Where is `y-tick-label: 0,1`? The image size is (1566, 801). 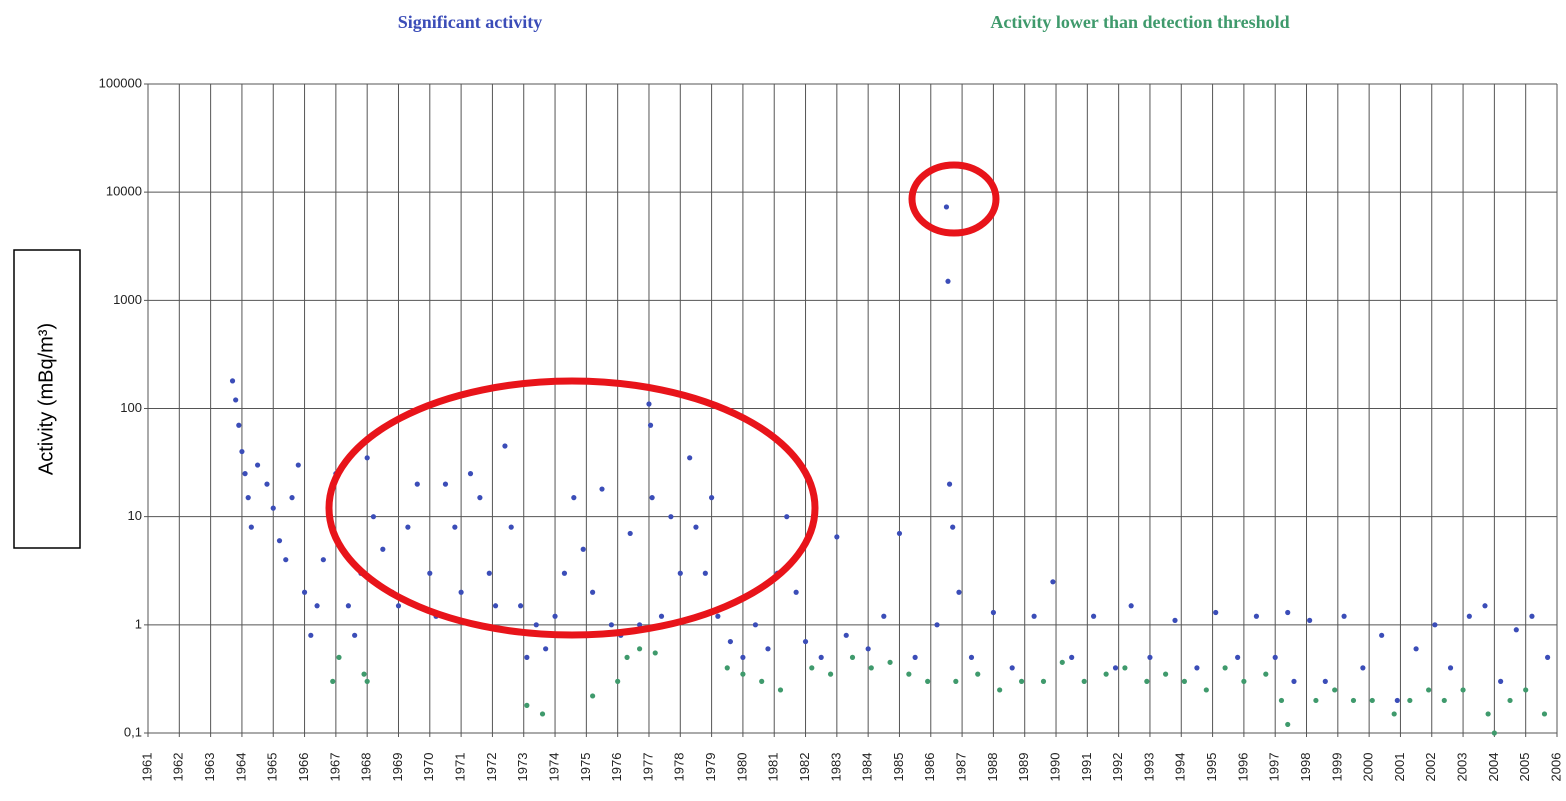 y-tick-label: 0,1 is located at coordinates (133, 731).